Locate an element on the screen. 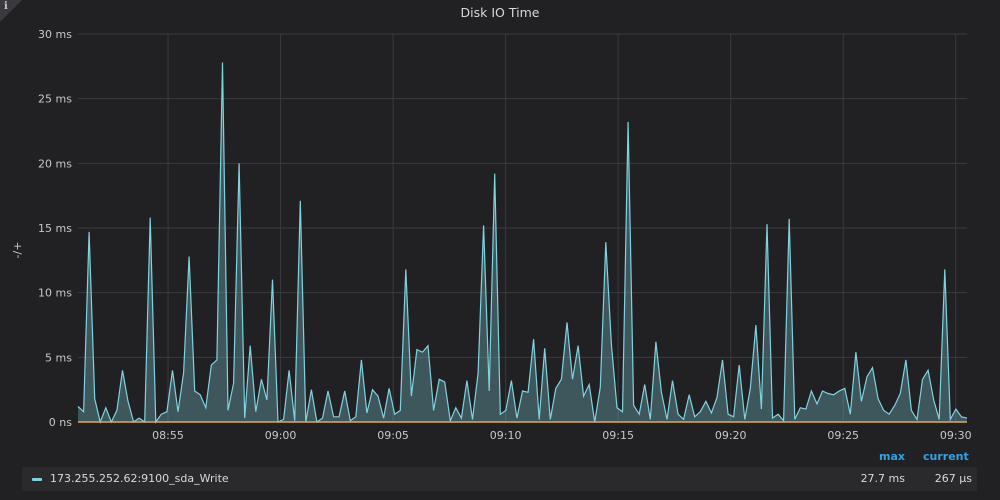  info-icon: i is located at coordinates (6, 6).